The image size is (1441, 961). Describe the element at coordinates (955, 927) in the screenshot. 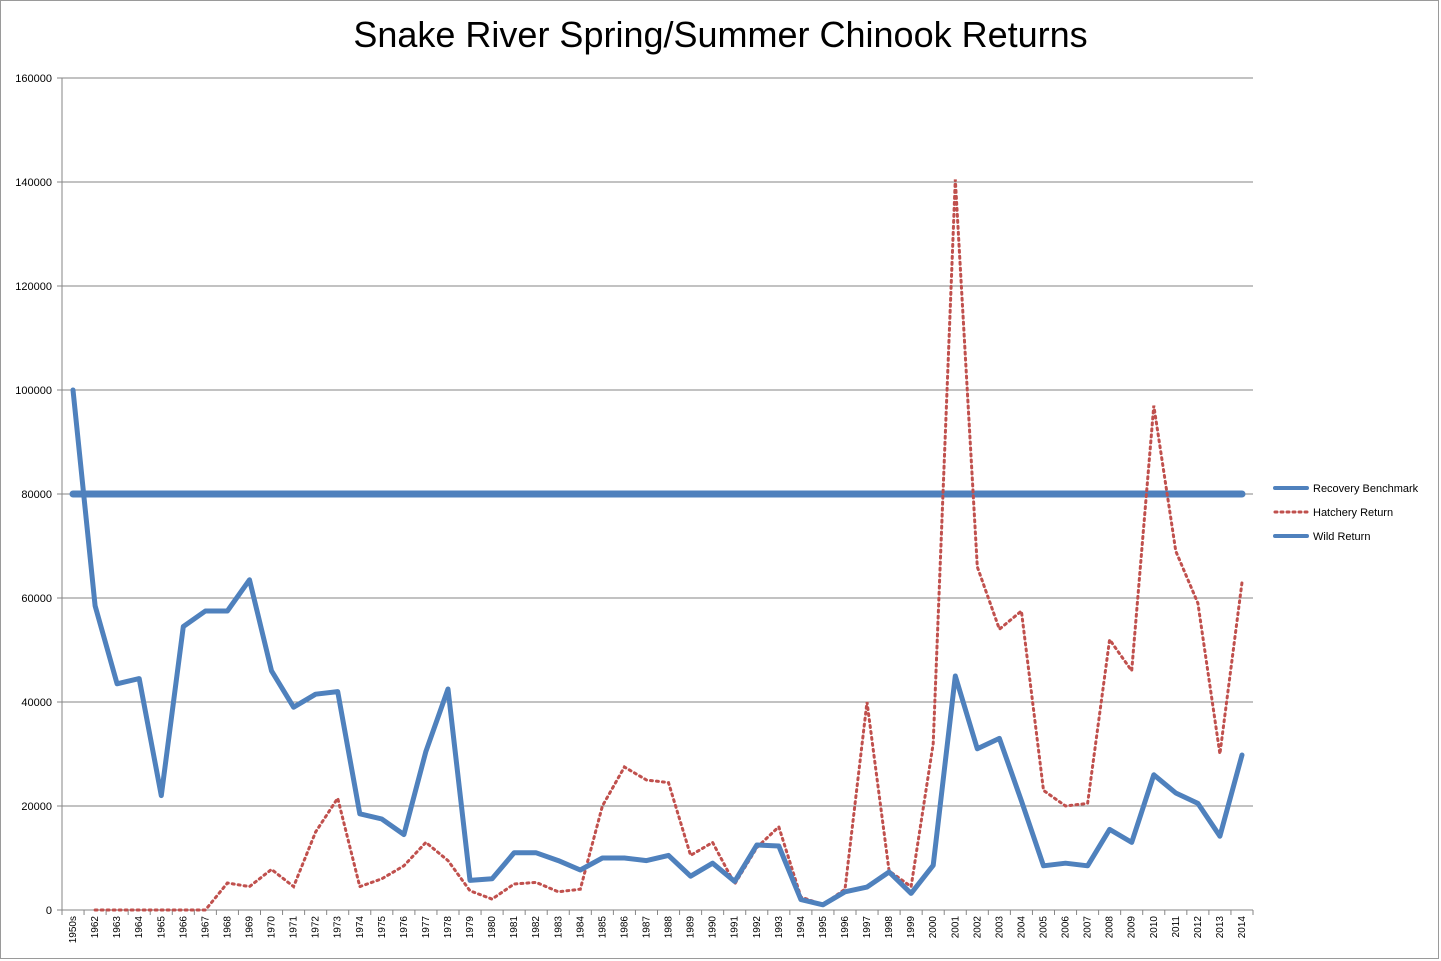

I see `x-tick-label: 2001` at that location.